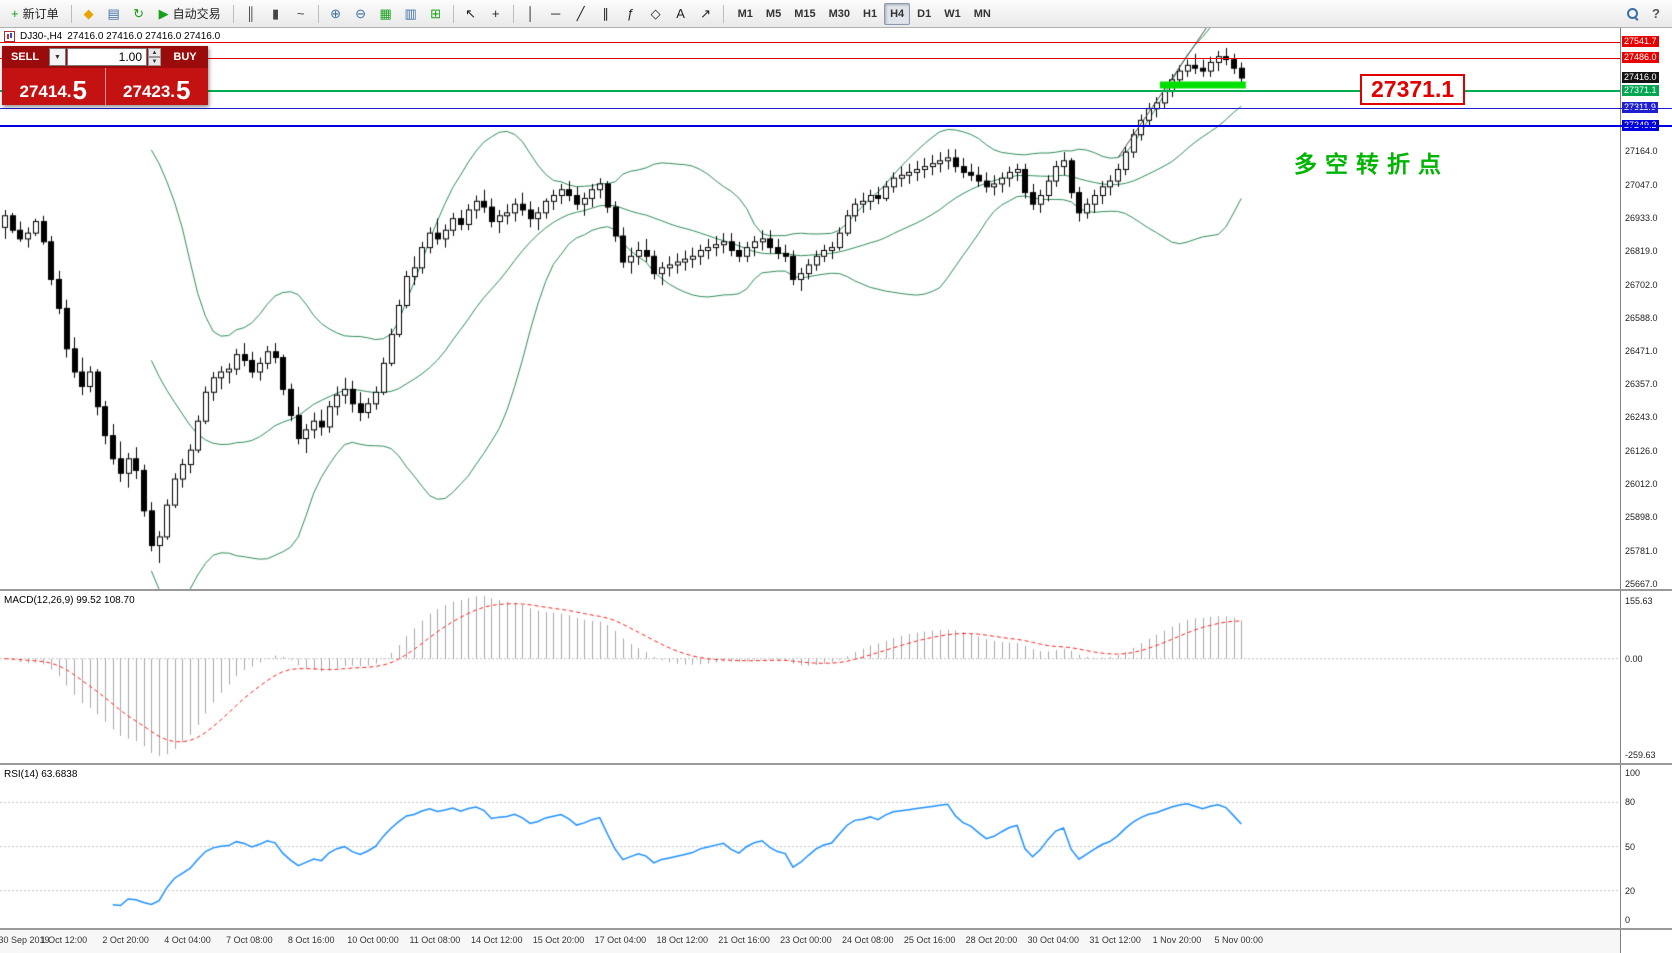 The image size is (1672, 953). I want to click on cursor-icon: ↖, so click(471, 13).